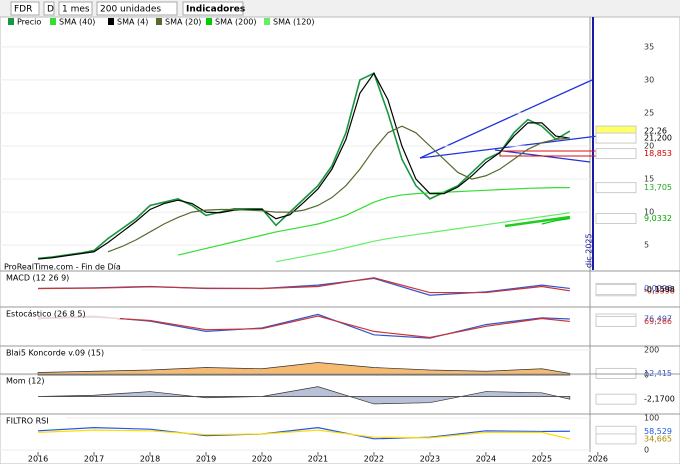 The width and height of the screenshot is (680, 468). What do you see at coordinates (658, 321) in the screenshot?
I see `price-label: 69,266` at bounding box center [658, 321].